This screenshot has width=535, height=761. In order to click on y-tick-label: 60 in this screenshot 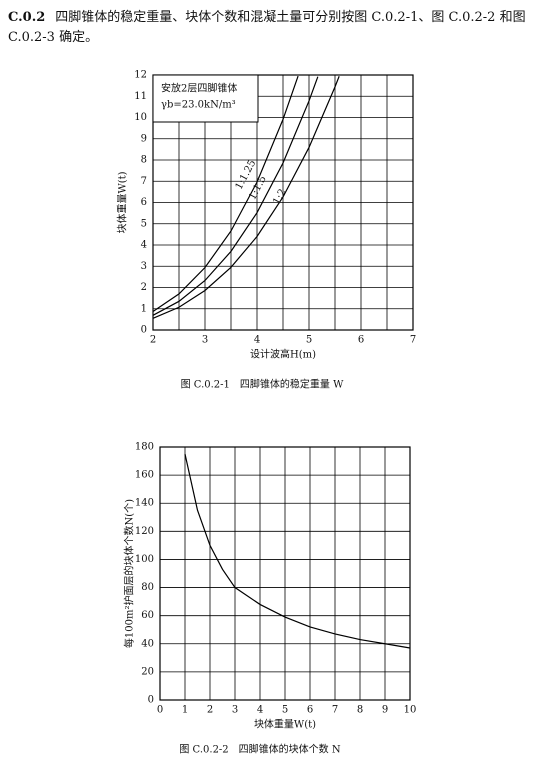, I will do `click(147, 615)`.